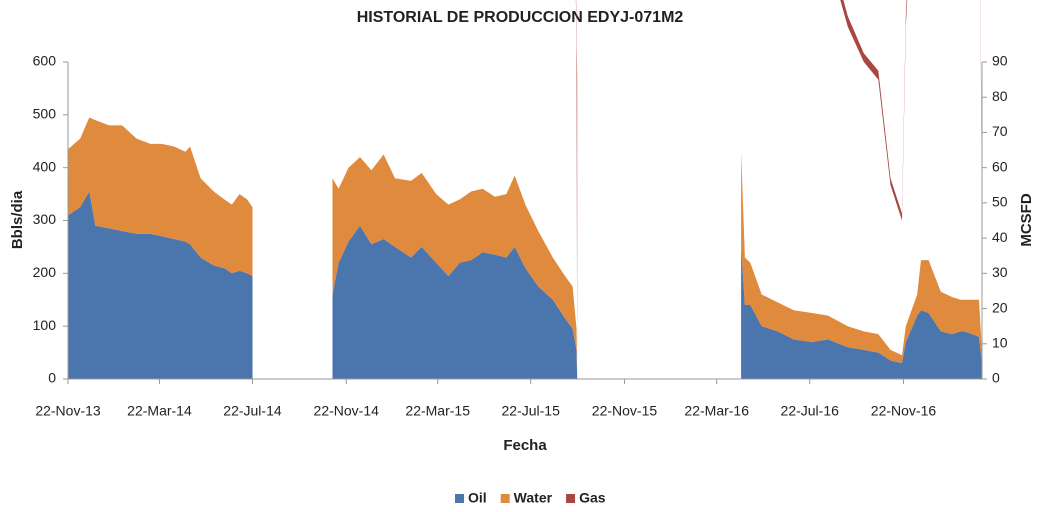 The height and width of the screenshot is (512, 1040). Describe the element at coordinates (1000, 307) in the screenshot. I see `y2-tick-label: 20` at that location.